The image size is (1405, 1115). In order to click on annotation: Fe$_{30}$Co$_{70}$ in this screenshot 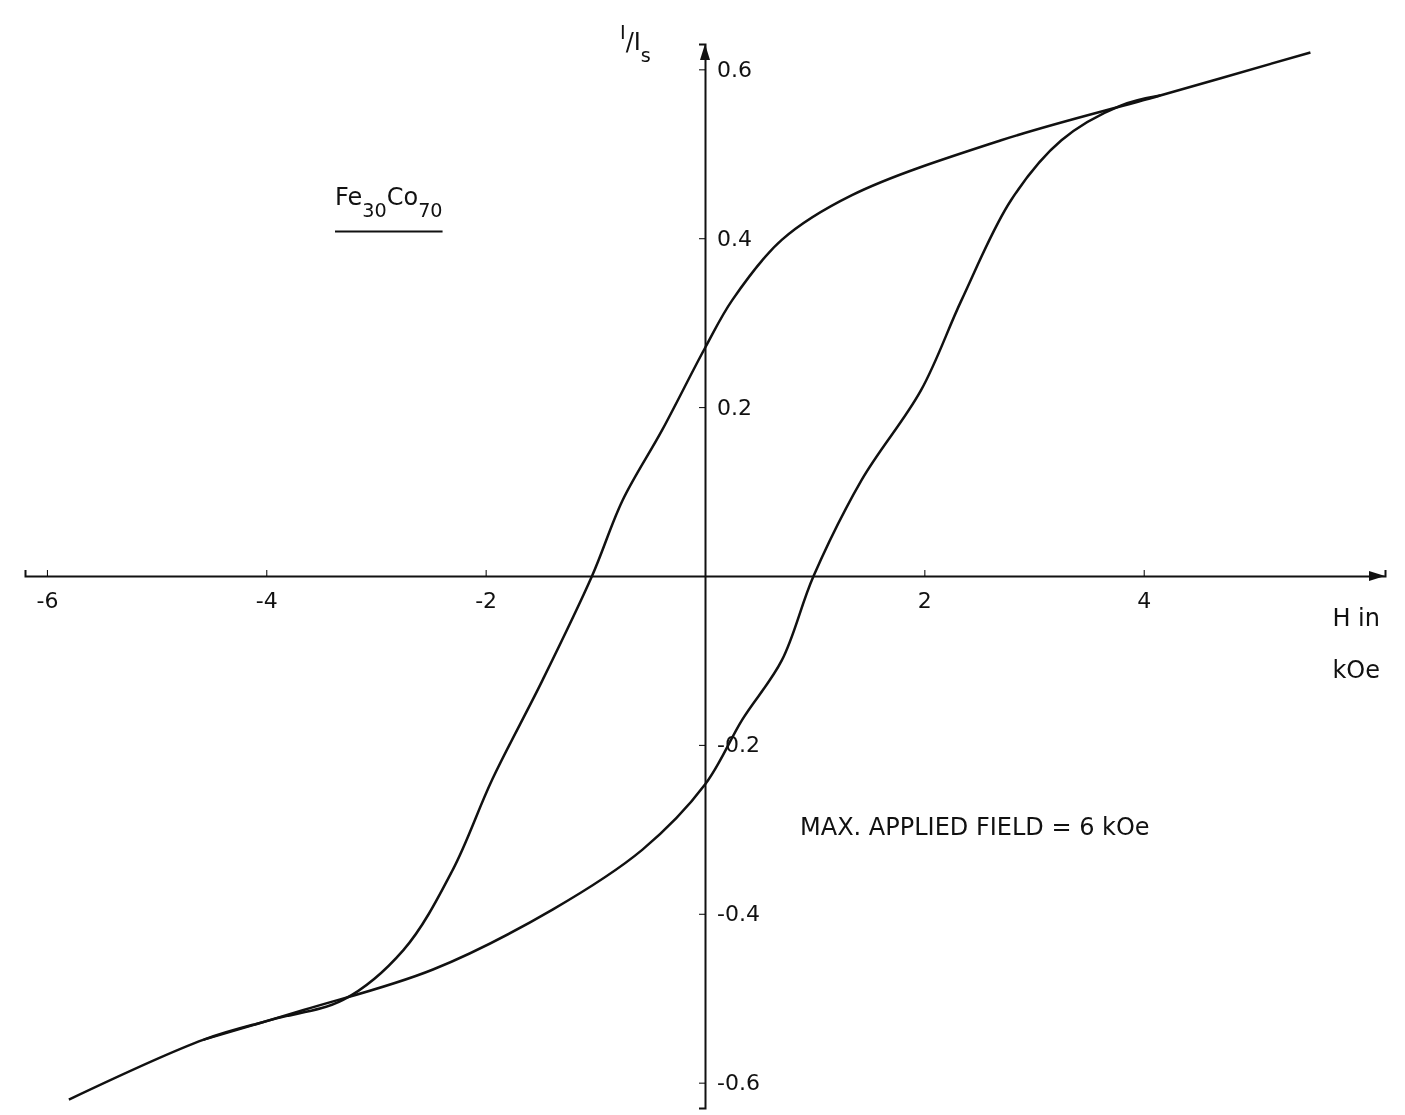, I will do `click(389, 202)`.